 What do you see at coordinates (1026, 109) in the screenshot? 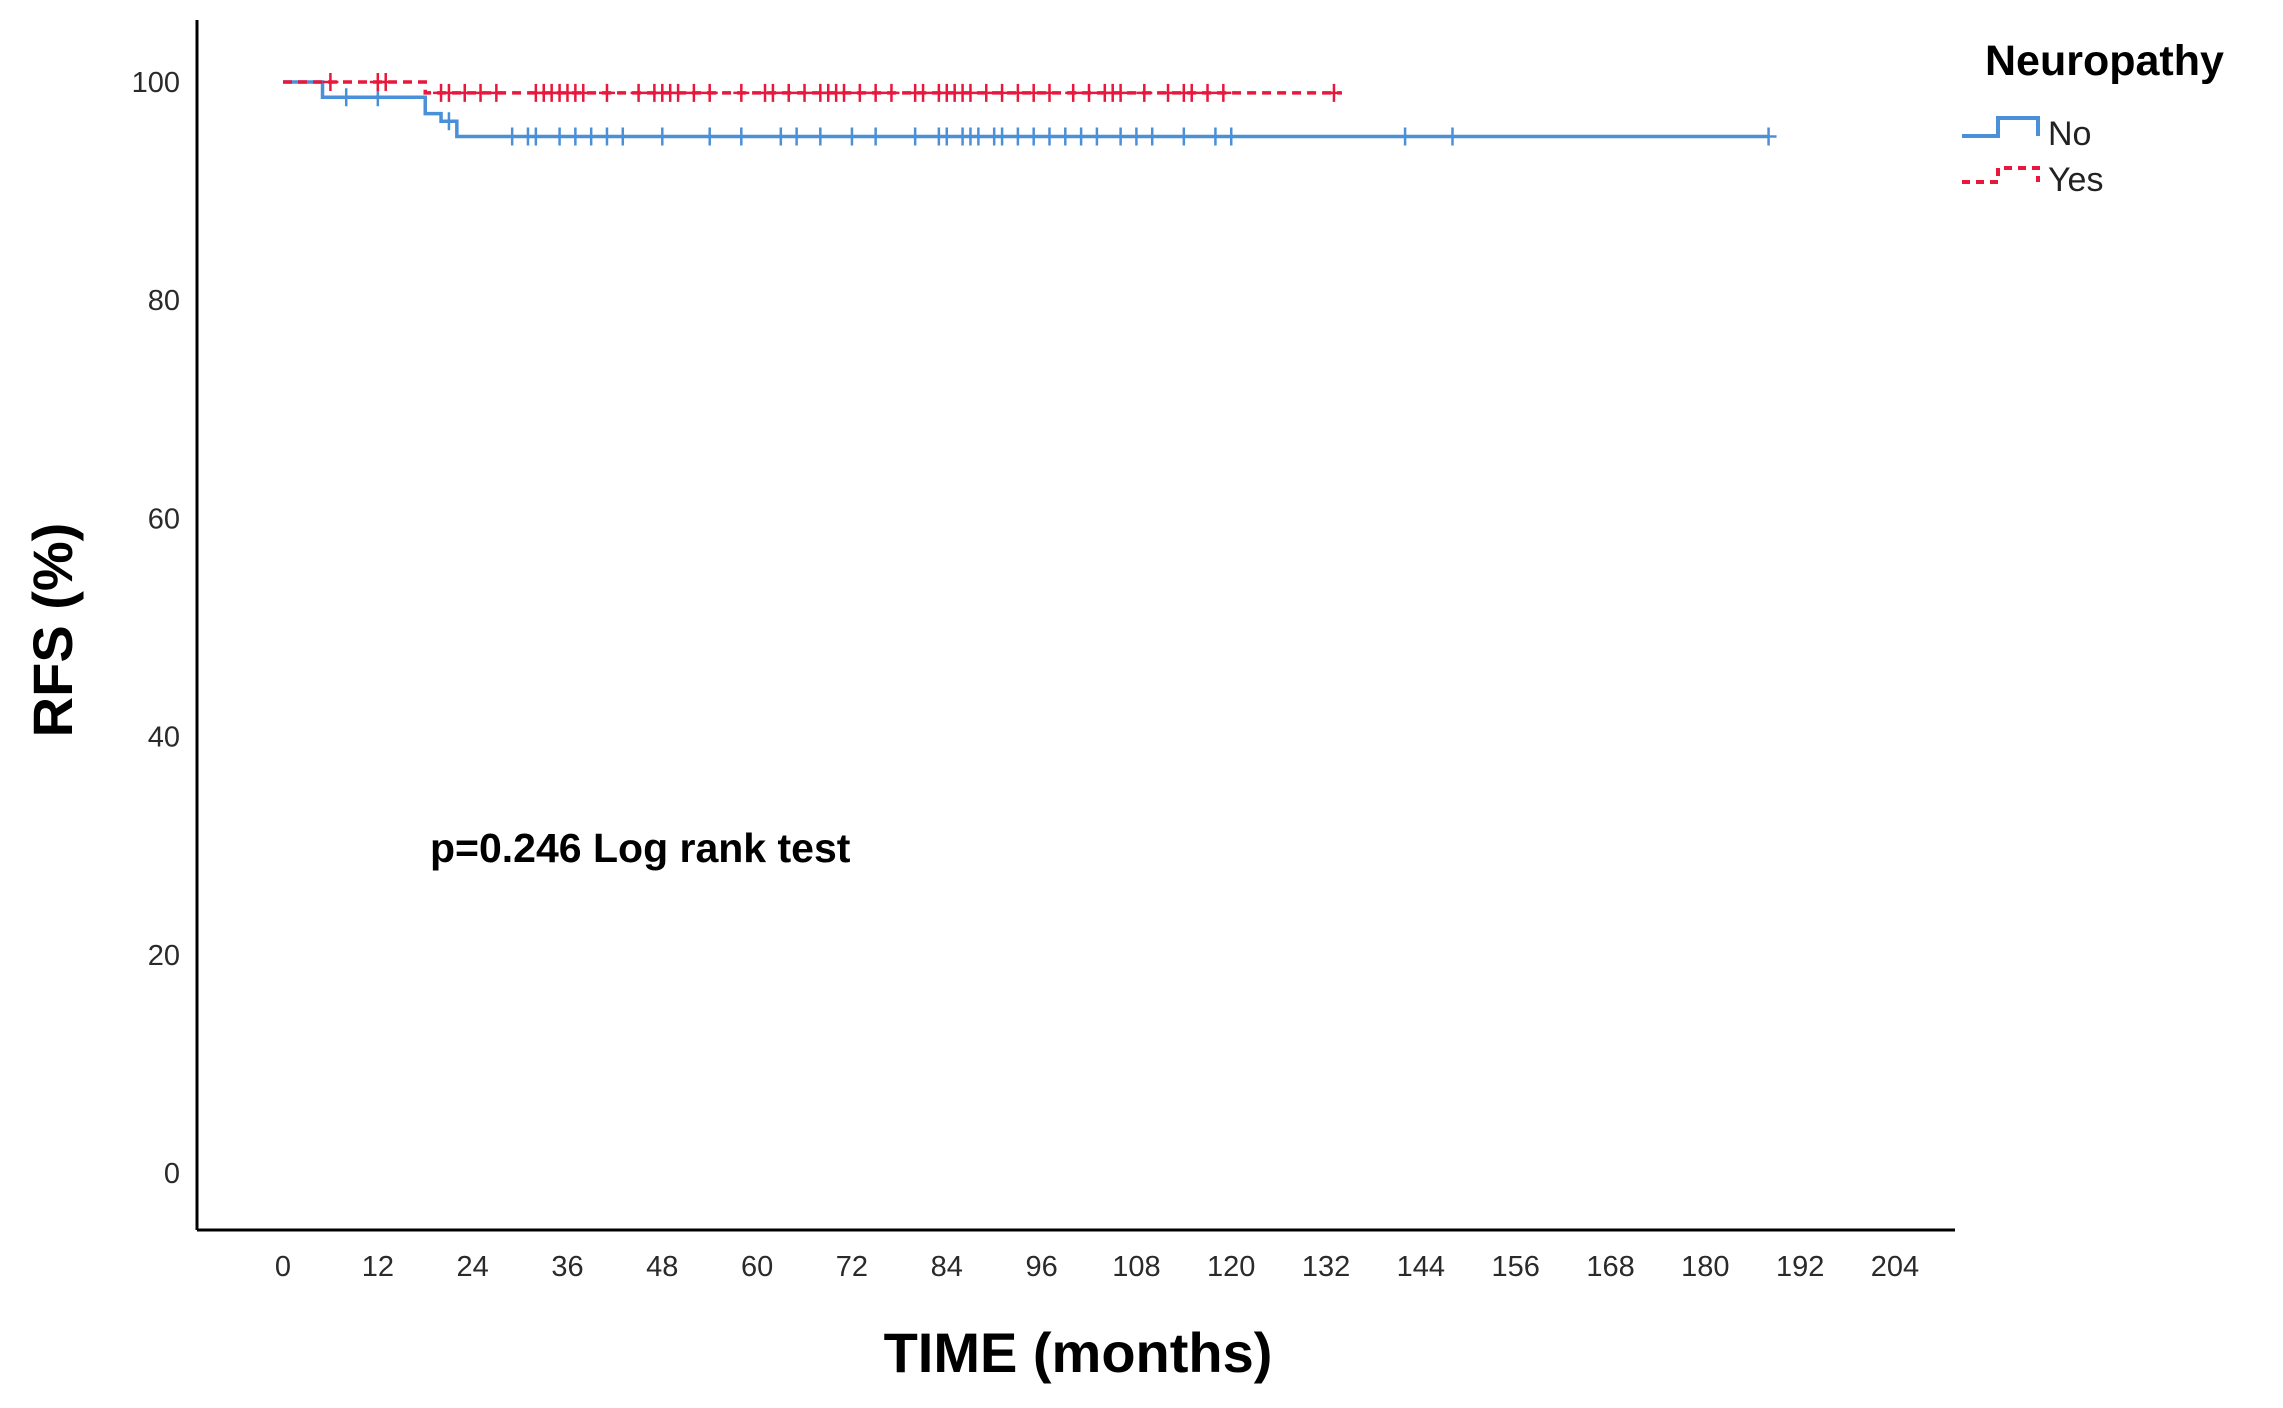
I see `km-curve-no` at bounding box center [1026, 109].